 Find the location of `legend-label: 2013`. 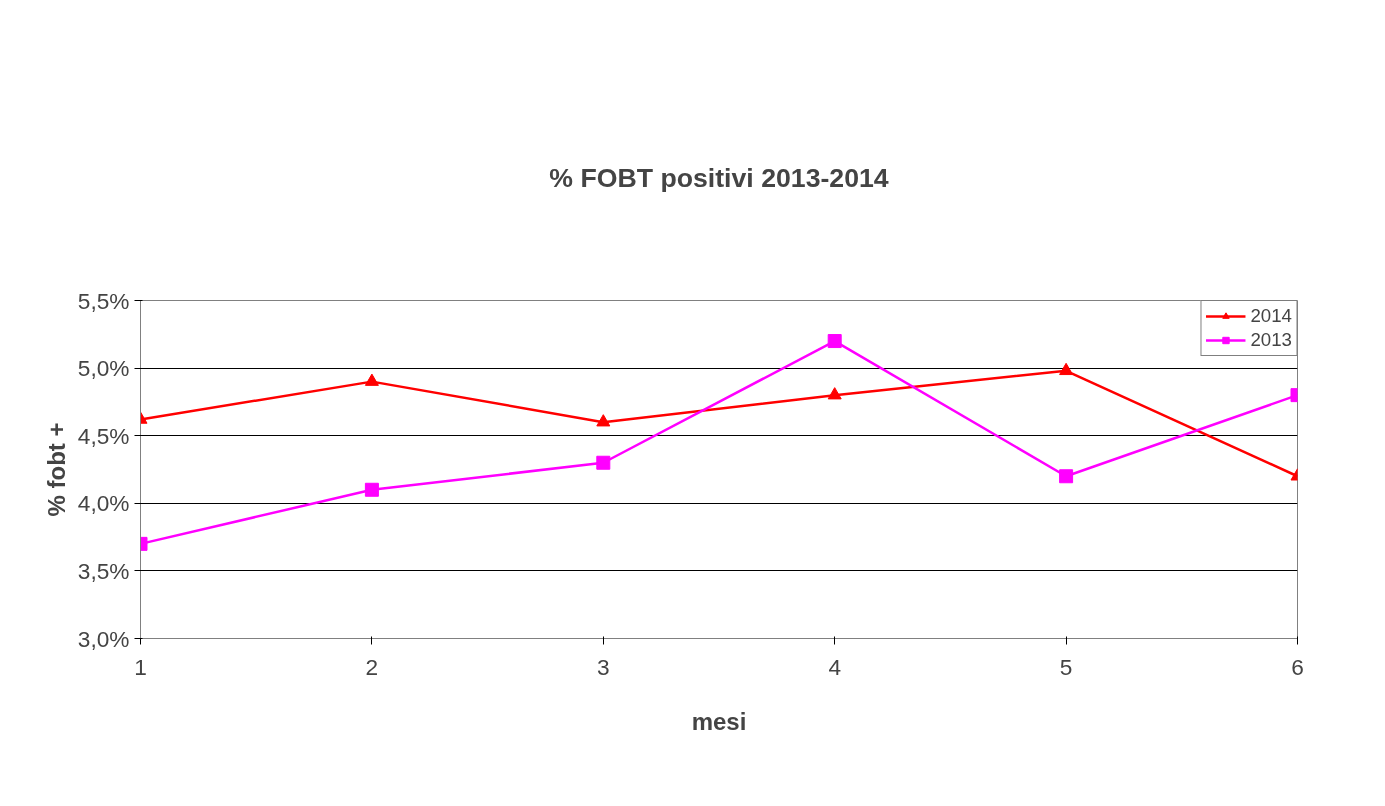

legend-label: 2013 is located at coordinates (1271, 340).